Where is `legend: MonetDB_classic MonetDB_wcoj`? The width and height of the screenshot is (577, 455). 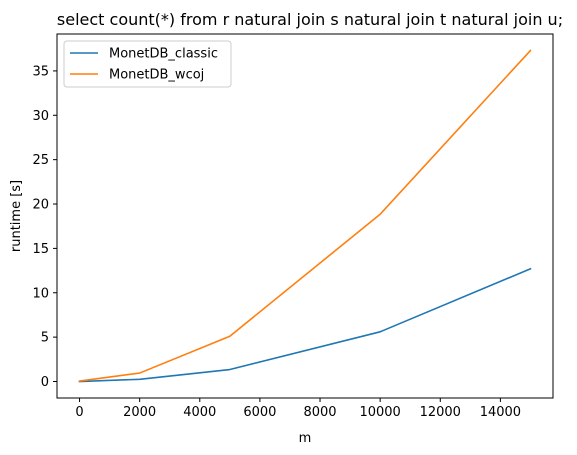 legend: MonetDB_classic MonetDB_wcoj is located at coordinates (147, 64).